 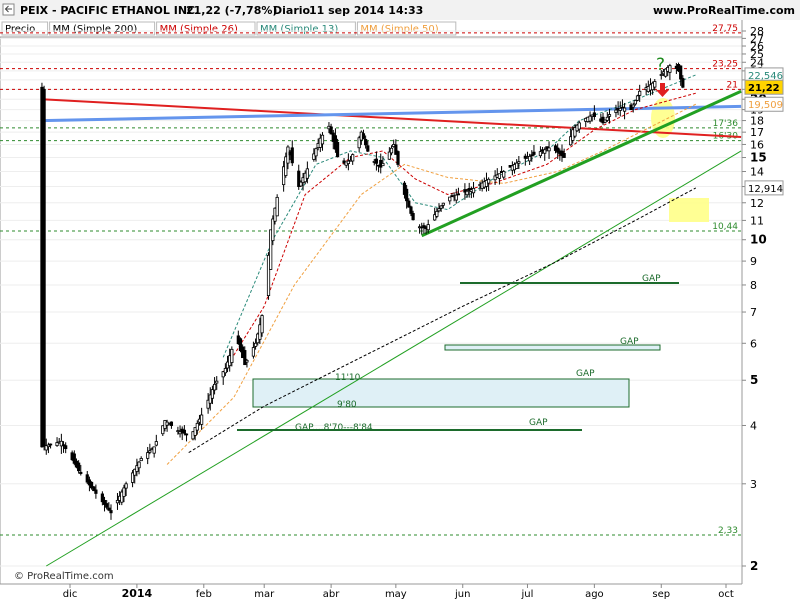 I want to click on target-highlight, so click(x=689, y=210).